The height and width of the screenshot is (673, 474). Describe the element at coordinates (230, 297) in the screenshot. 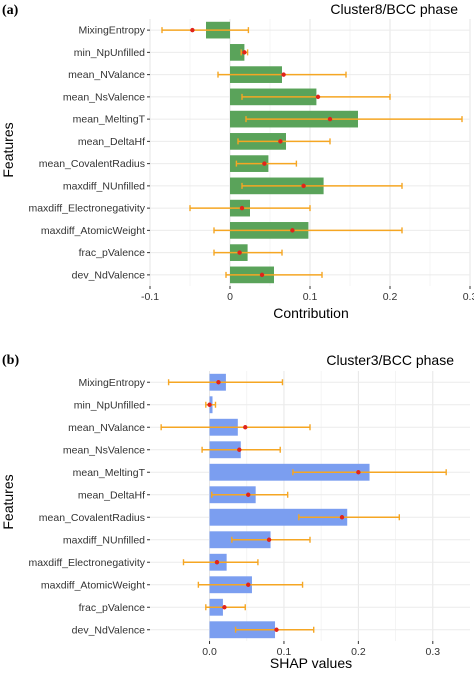

I see `x-tick-label: 0` at that location.